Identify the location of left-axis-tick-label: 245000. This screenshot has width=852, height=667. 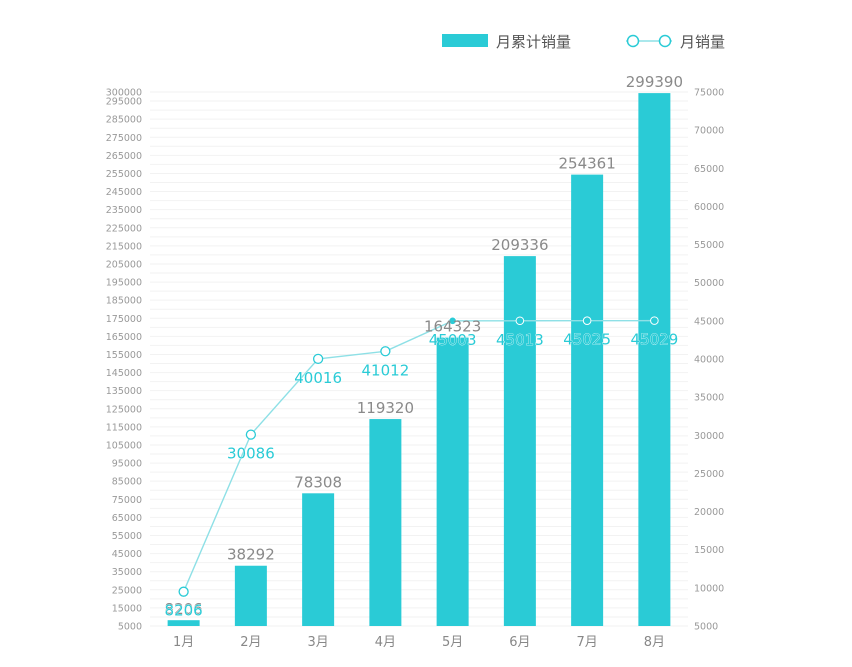
(124, 192).